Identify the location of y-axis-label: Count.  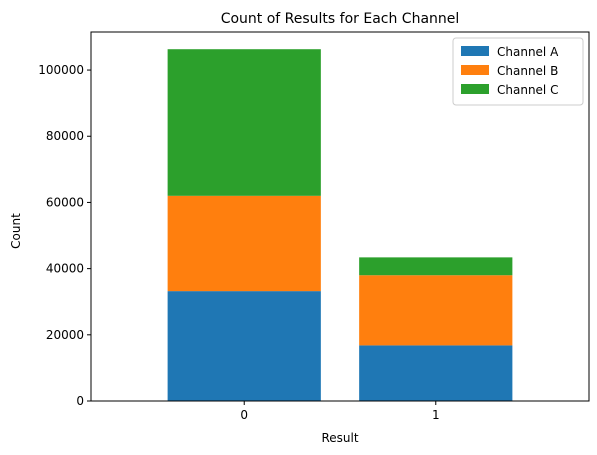
(16, 231).